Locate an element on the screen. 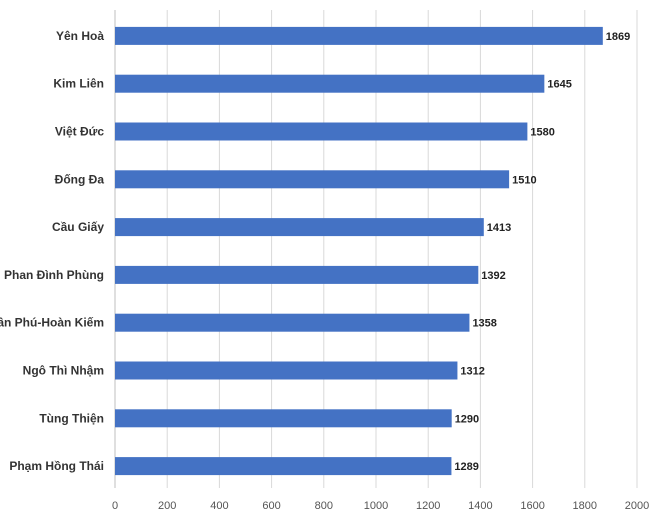 This screenshot has height=520, width=660. category-label: Việt Đức is located at coordinates (79, 132).